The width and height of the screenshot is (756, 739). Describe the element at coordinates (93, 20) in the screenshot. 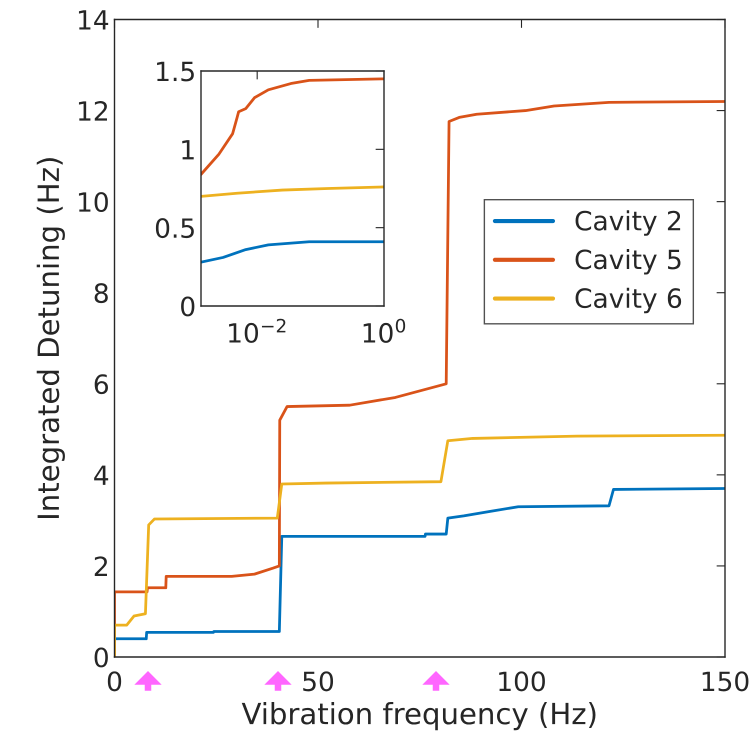

I see `y-tick-label: 14` at that location.